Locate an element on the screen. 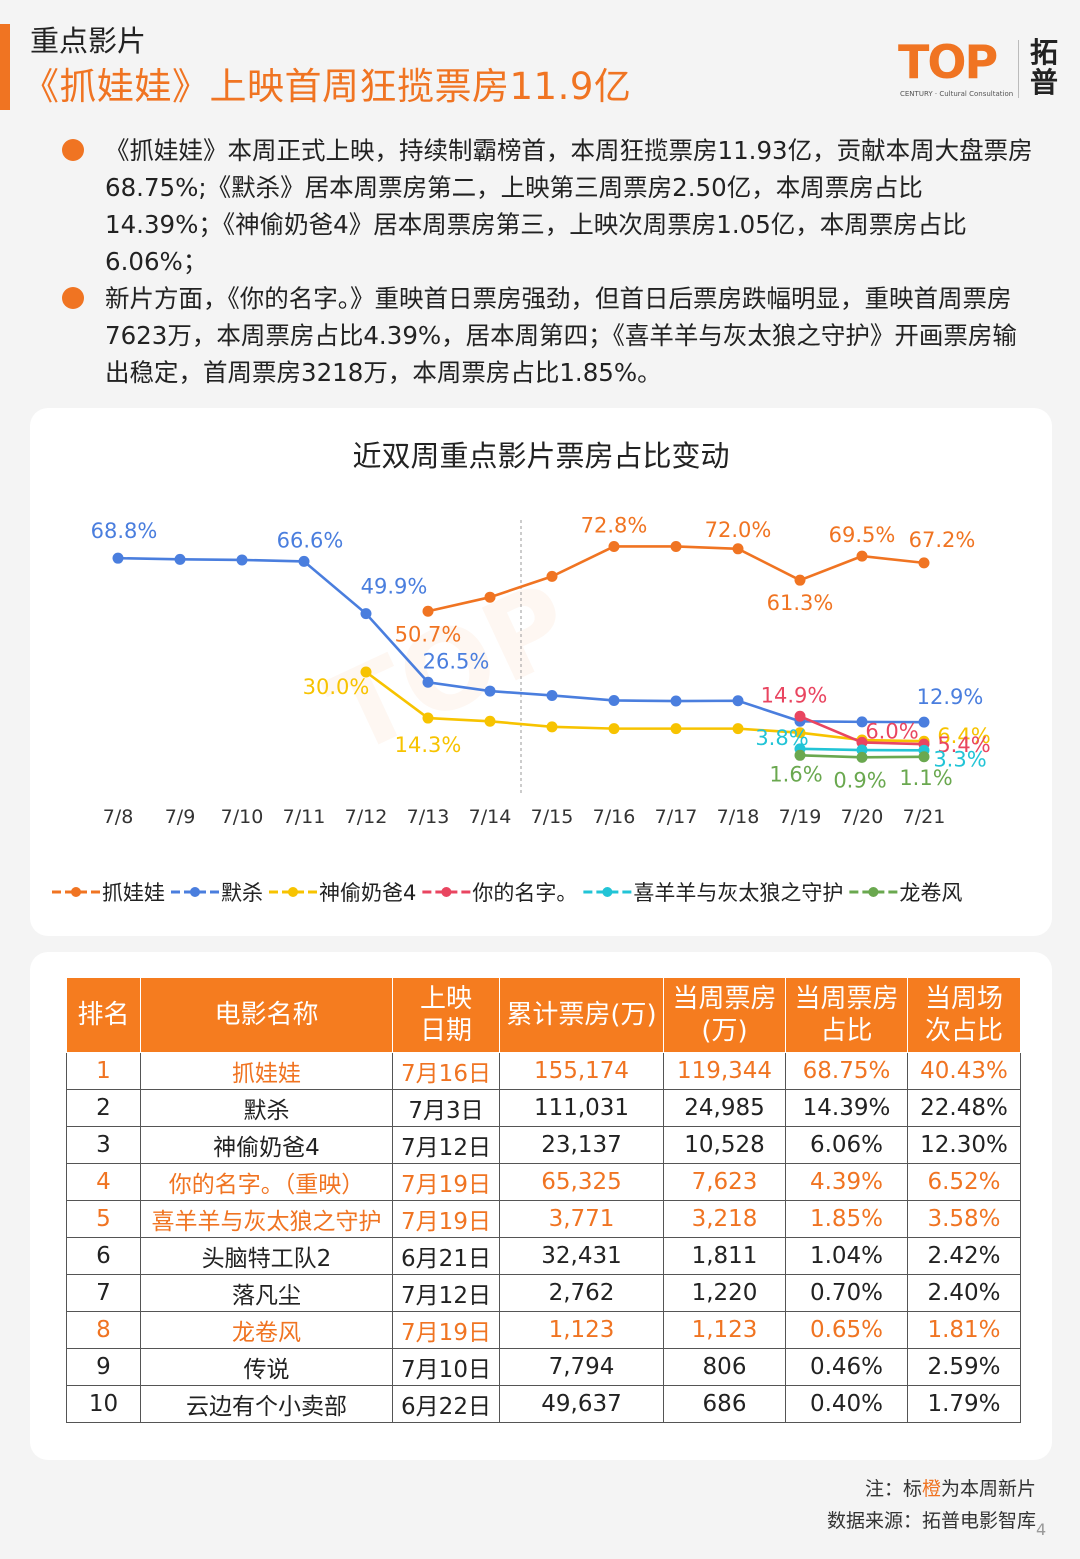 The height and width of the screenshot is (1559, 1080). table-cell: 头脑特工队2 is located at coordinates (266, 1256).